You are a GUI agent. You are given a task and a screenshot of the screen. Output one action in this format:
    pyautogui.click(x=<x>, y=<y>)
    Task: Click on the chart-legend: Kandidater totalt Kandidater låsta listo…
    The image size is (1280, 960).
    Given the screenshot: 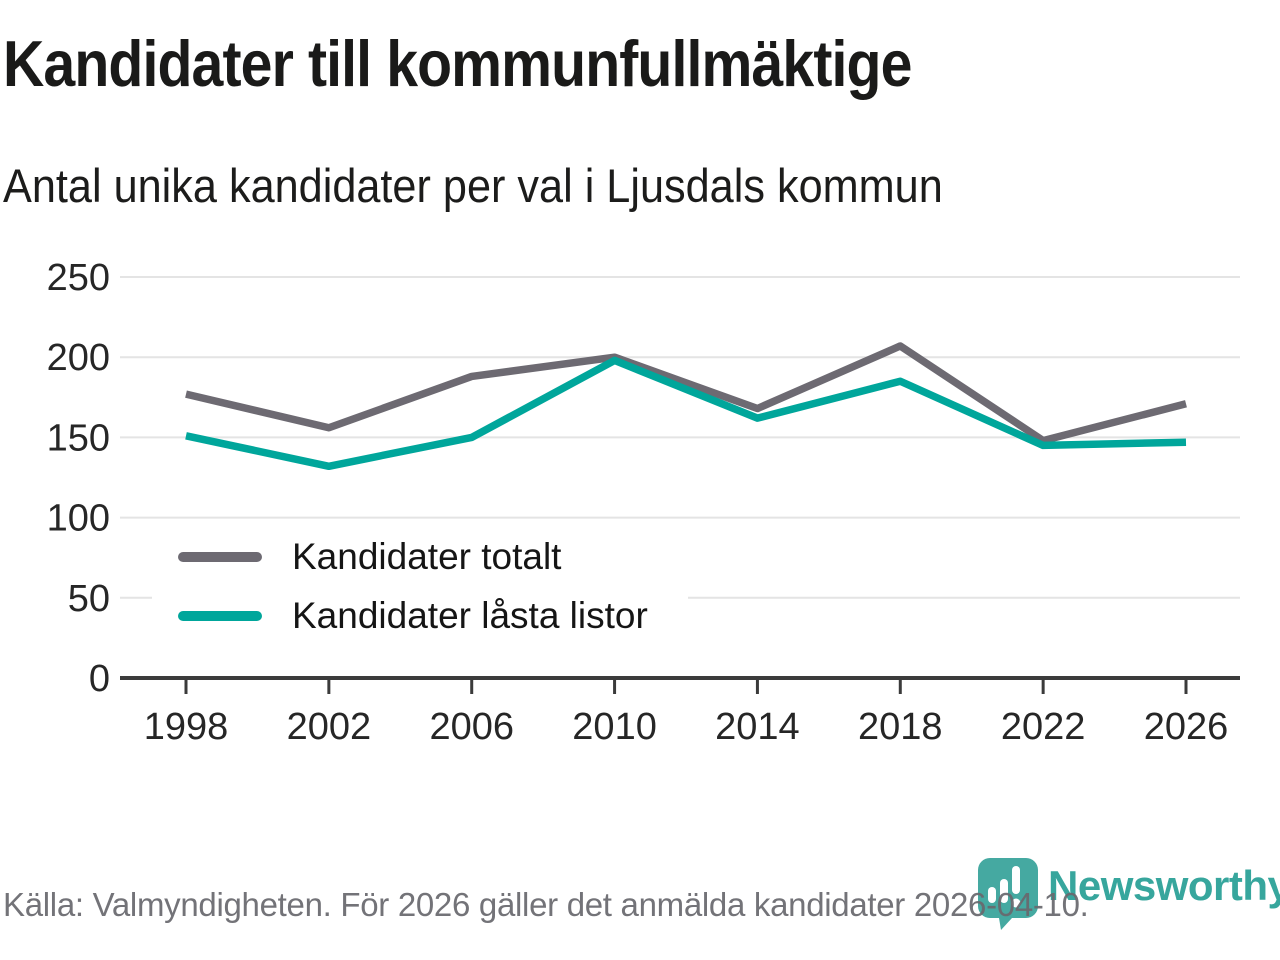 What is the action you would take?
    pyautogui.click(x=420, y=588)
    